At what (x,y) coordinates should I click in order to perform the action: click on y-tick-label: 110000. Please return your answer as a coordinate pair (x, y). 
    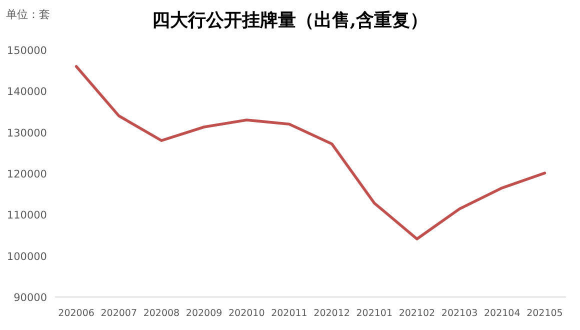
    Looking at the image, I should click on (26, 216).